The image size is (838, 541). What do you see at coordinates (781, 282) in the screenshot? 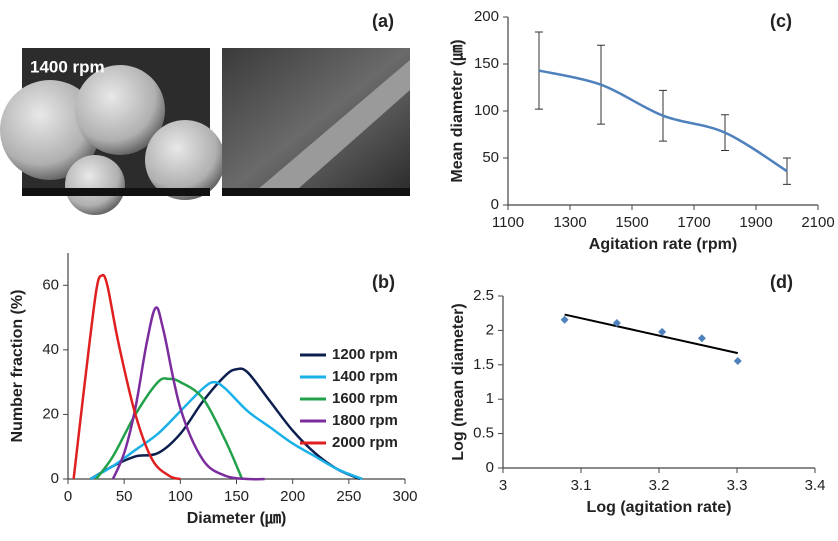
I see `panel-label: (d)` at bounding box center [781, 282].